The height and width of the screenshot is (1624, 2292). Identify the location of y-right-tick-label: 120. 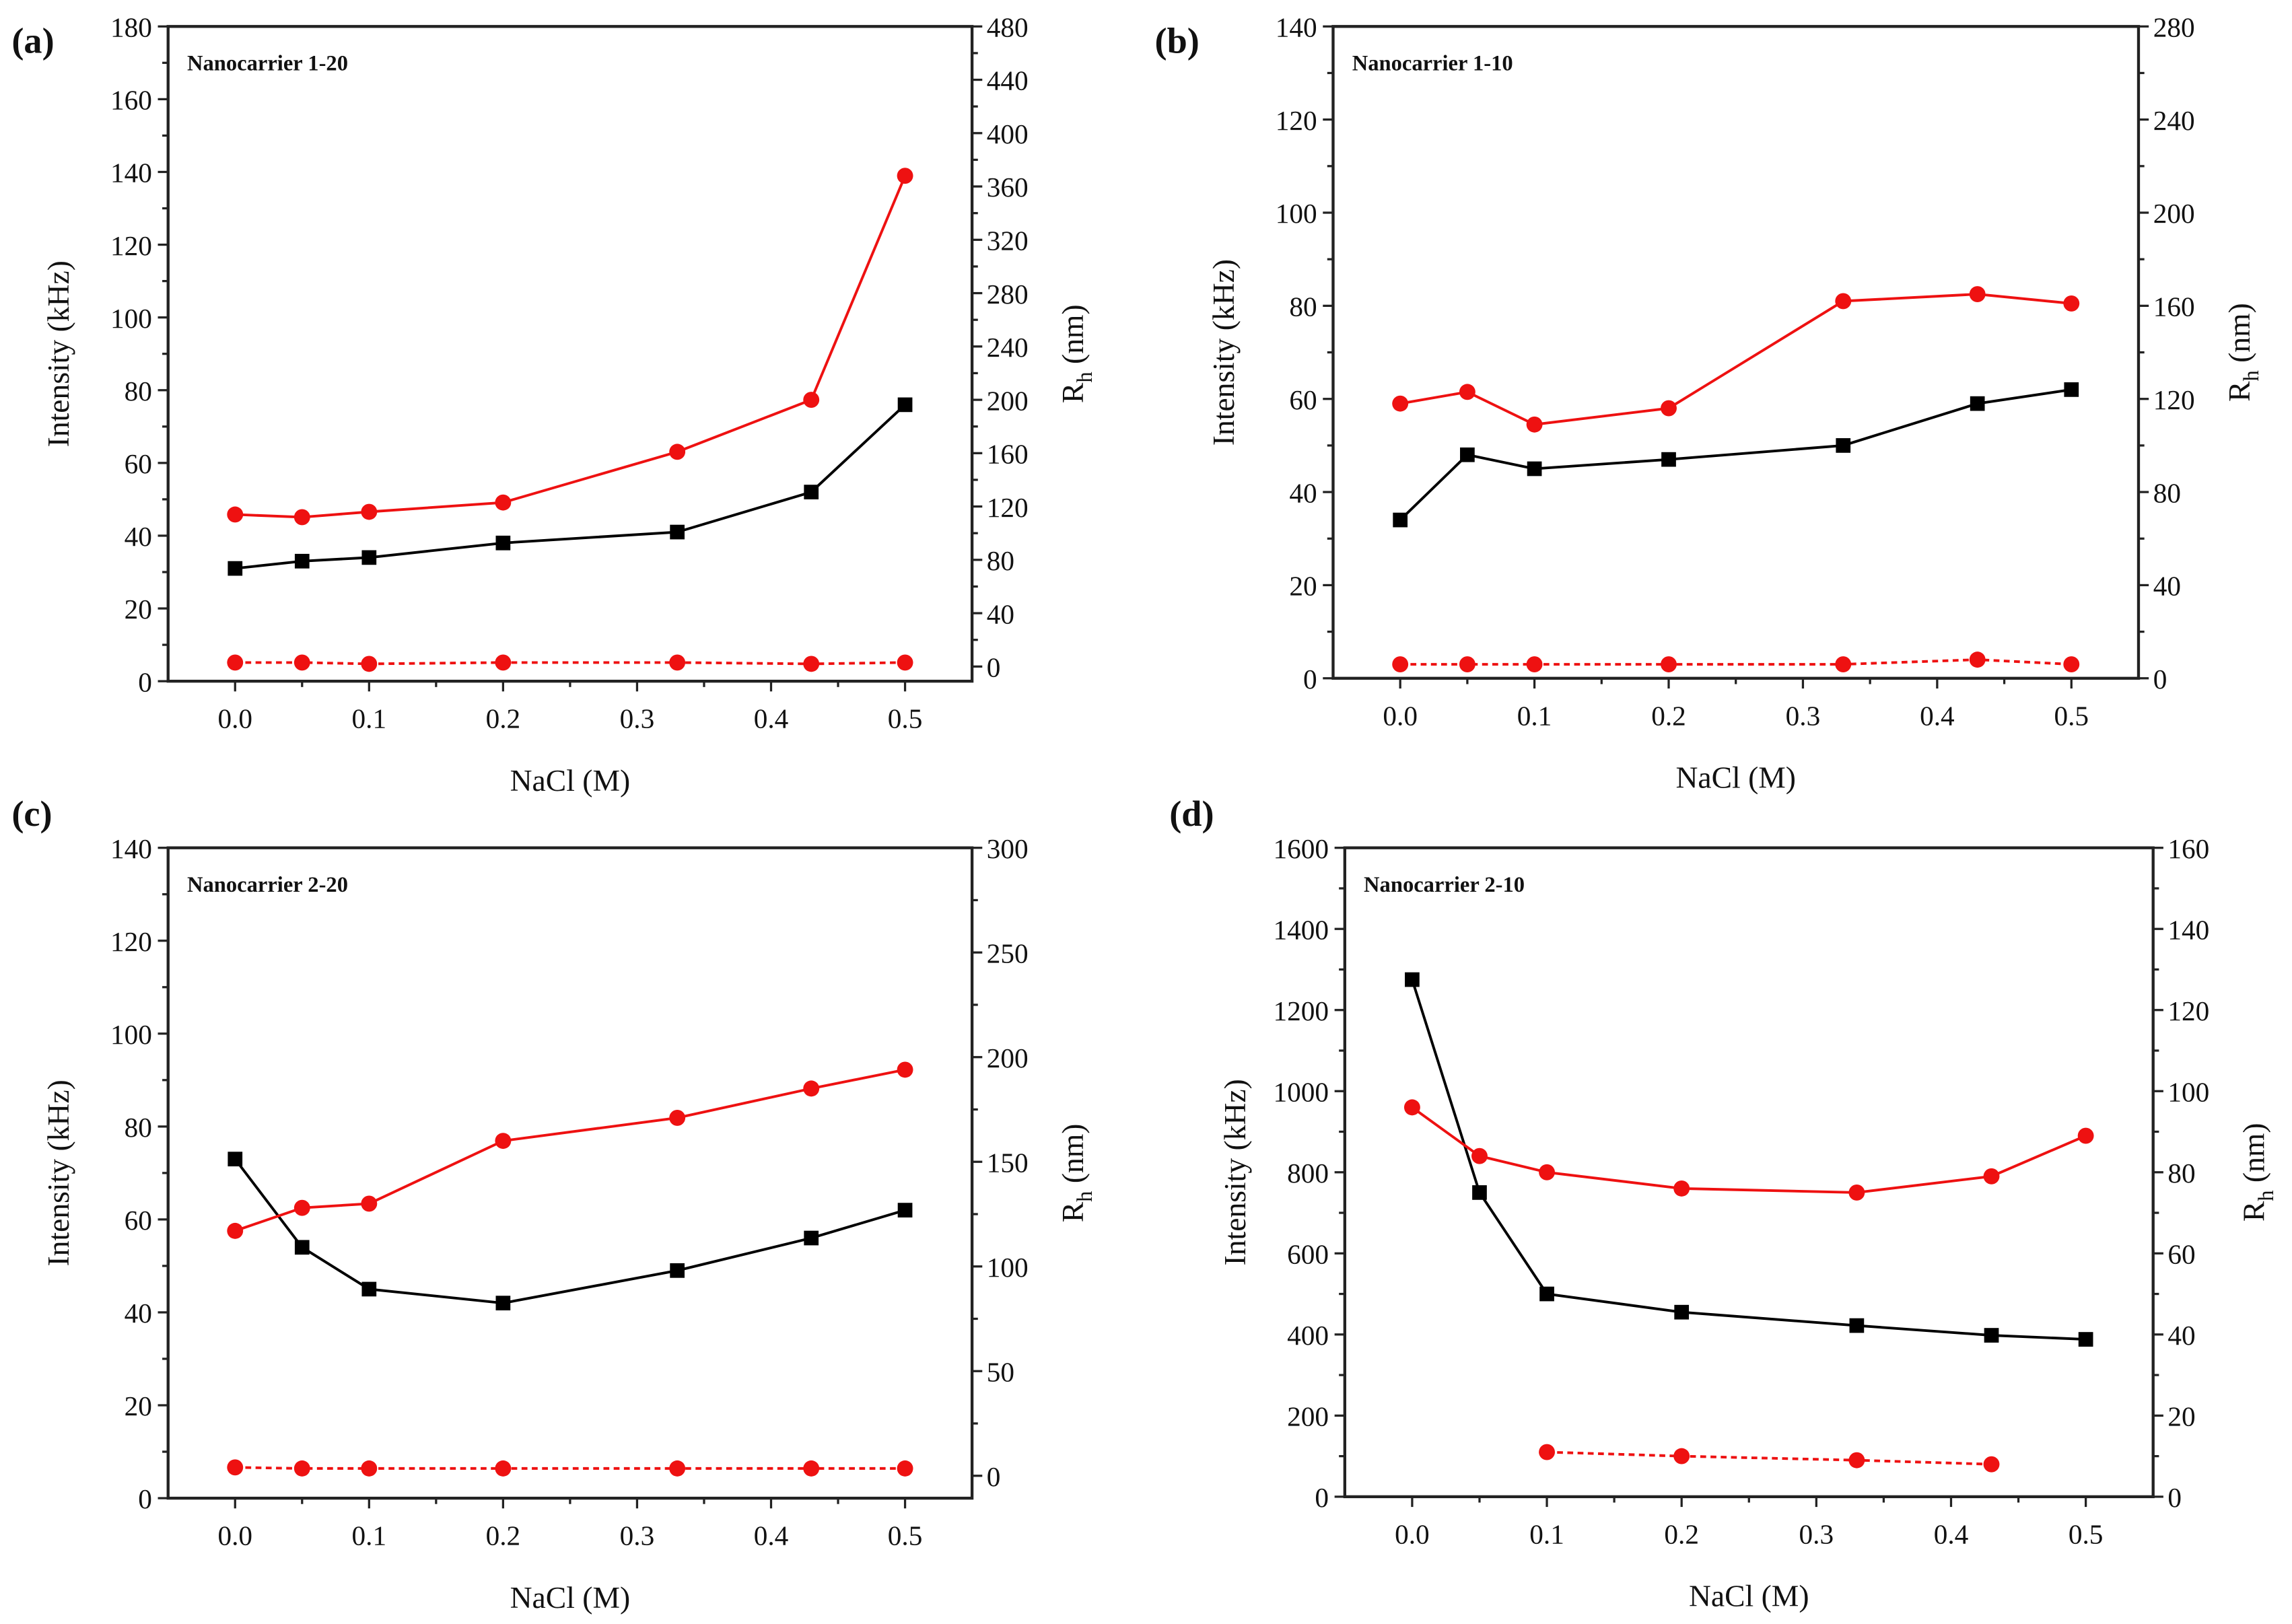
(1008, 507).